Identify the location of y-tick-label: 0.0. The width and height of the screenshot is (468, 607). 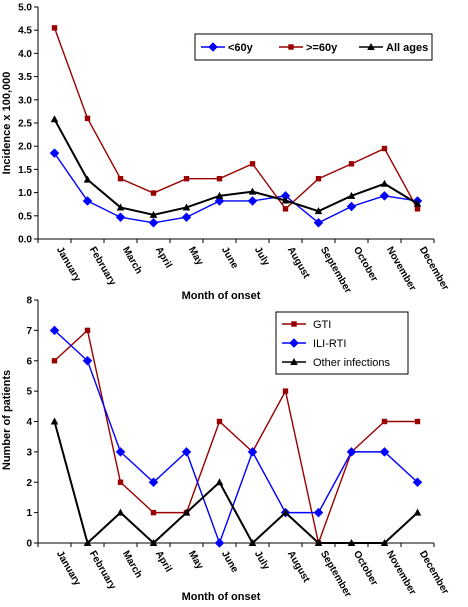
(25, 240).